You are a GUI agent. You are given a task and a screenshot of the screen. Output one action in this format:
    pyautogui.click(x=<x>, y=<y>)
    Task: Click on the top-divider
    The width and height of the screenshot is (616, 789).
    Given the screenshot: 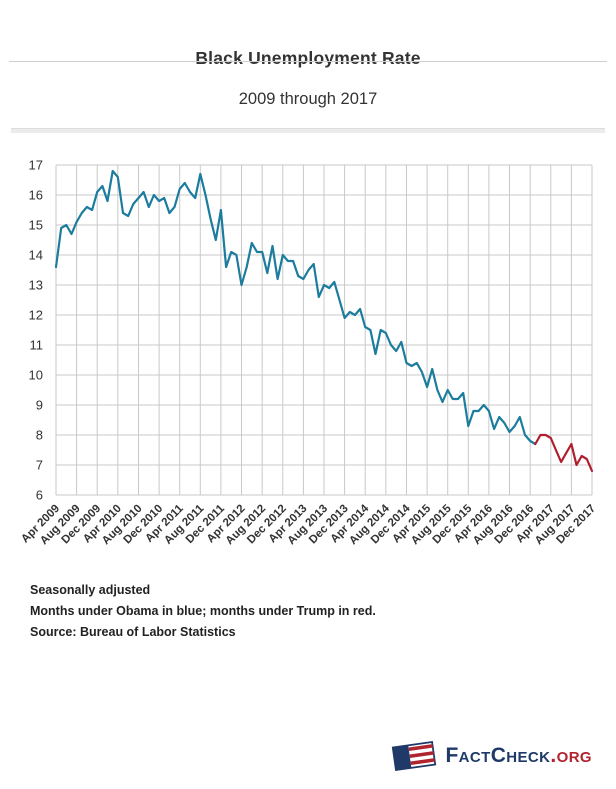 What is the action you would take?
    pyautogui.click(x=308, y=61)
    